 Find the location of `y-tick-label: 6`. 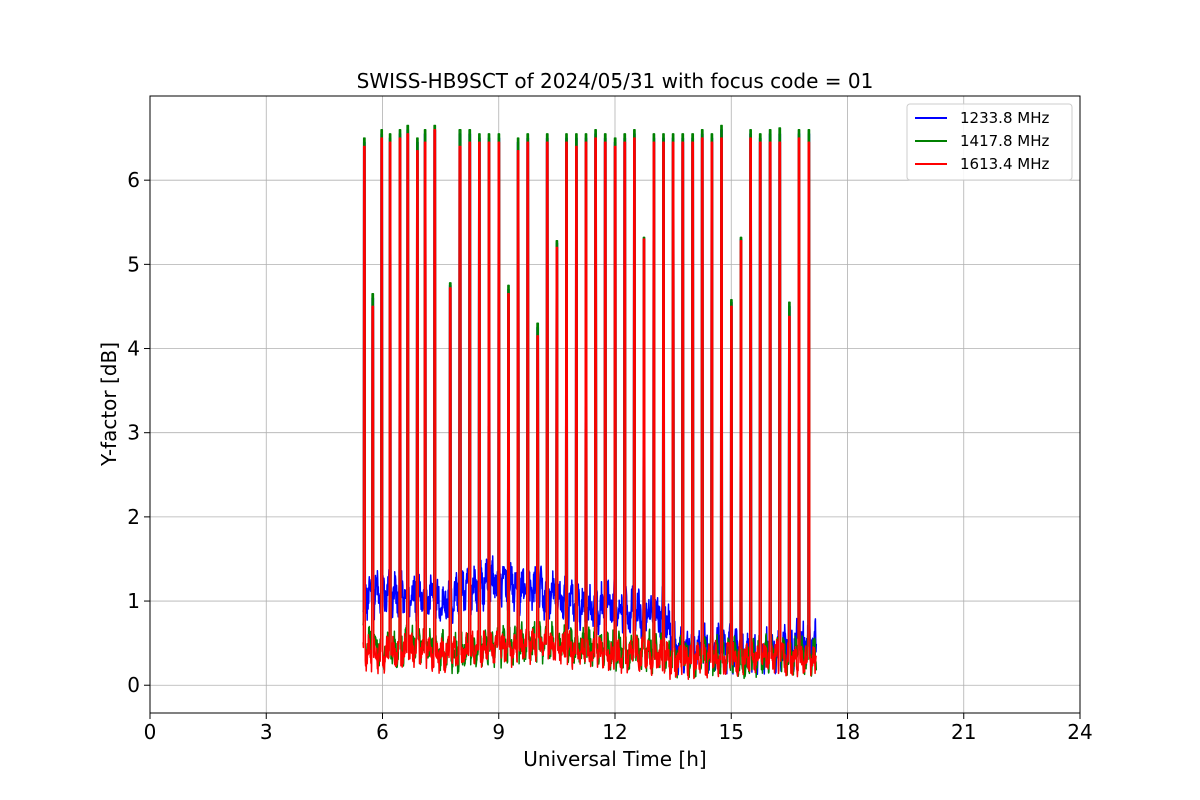

y-tick-label: 6 is located at coordinates (133, 180).